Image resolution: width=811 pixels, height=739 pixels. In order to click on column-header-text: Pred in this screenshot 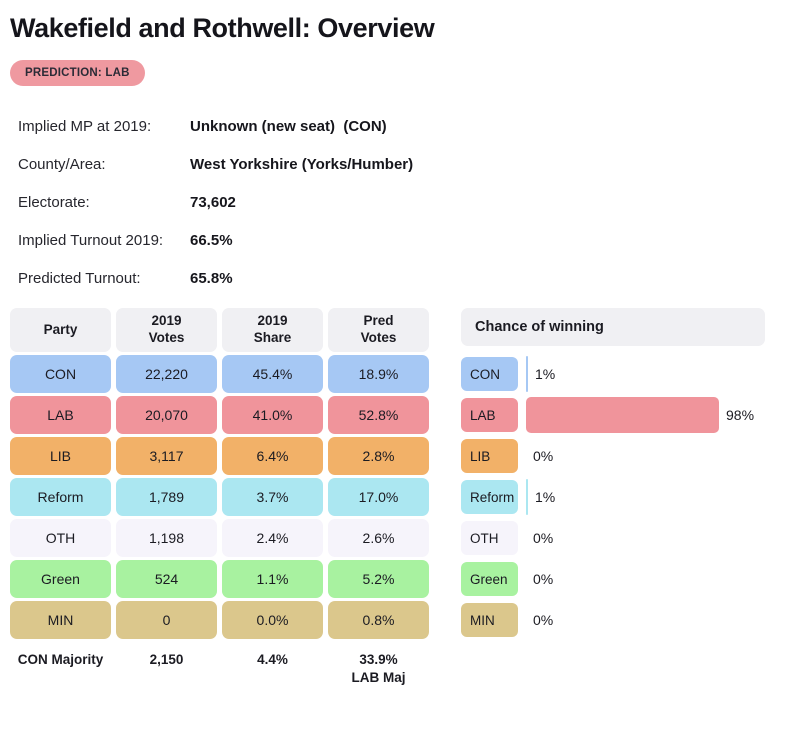, I will do `click(378, 321)`.